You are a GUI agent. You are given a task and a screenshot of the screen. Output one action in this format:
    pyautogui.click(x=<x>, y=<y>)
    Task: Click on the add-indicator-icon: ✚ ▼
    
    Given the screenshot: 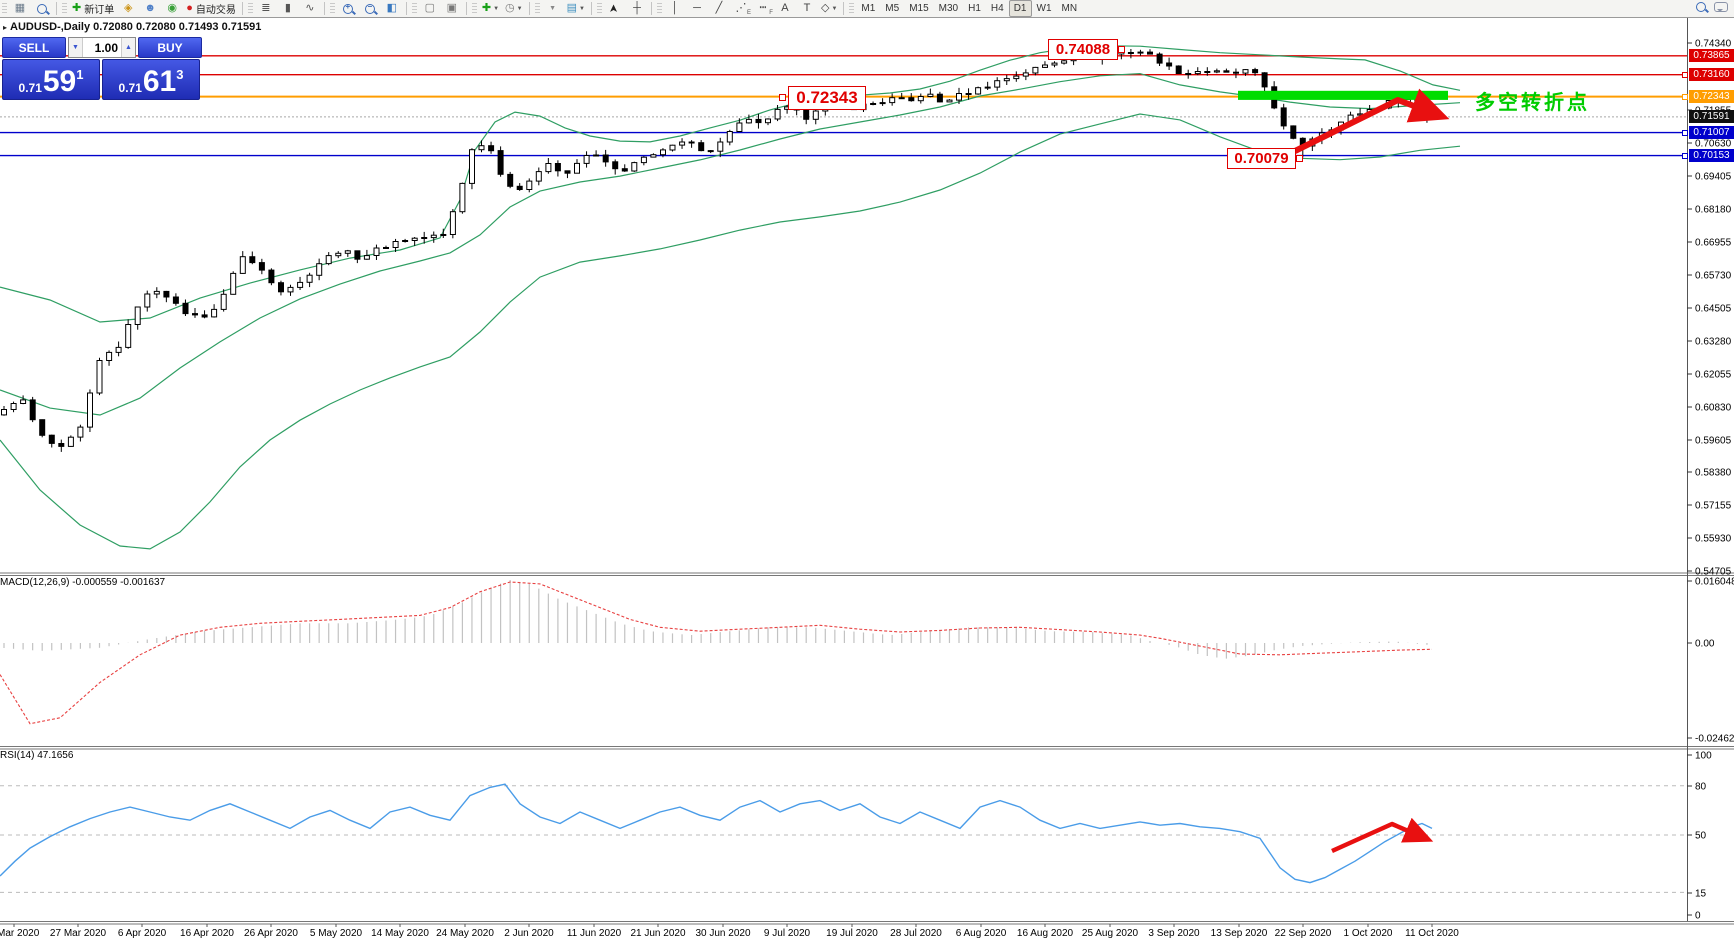 What is the action you would take?
    pyautogui.click(x=490, y=8)
    